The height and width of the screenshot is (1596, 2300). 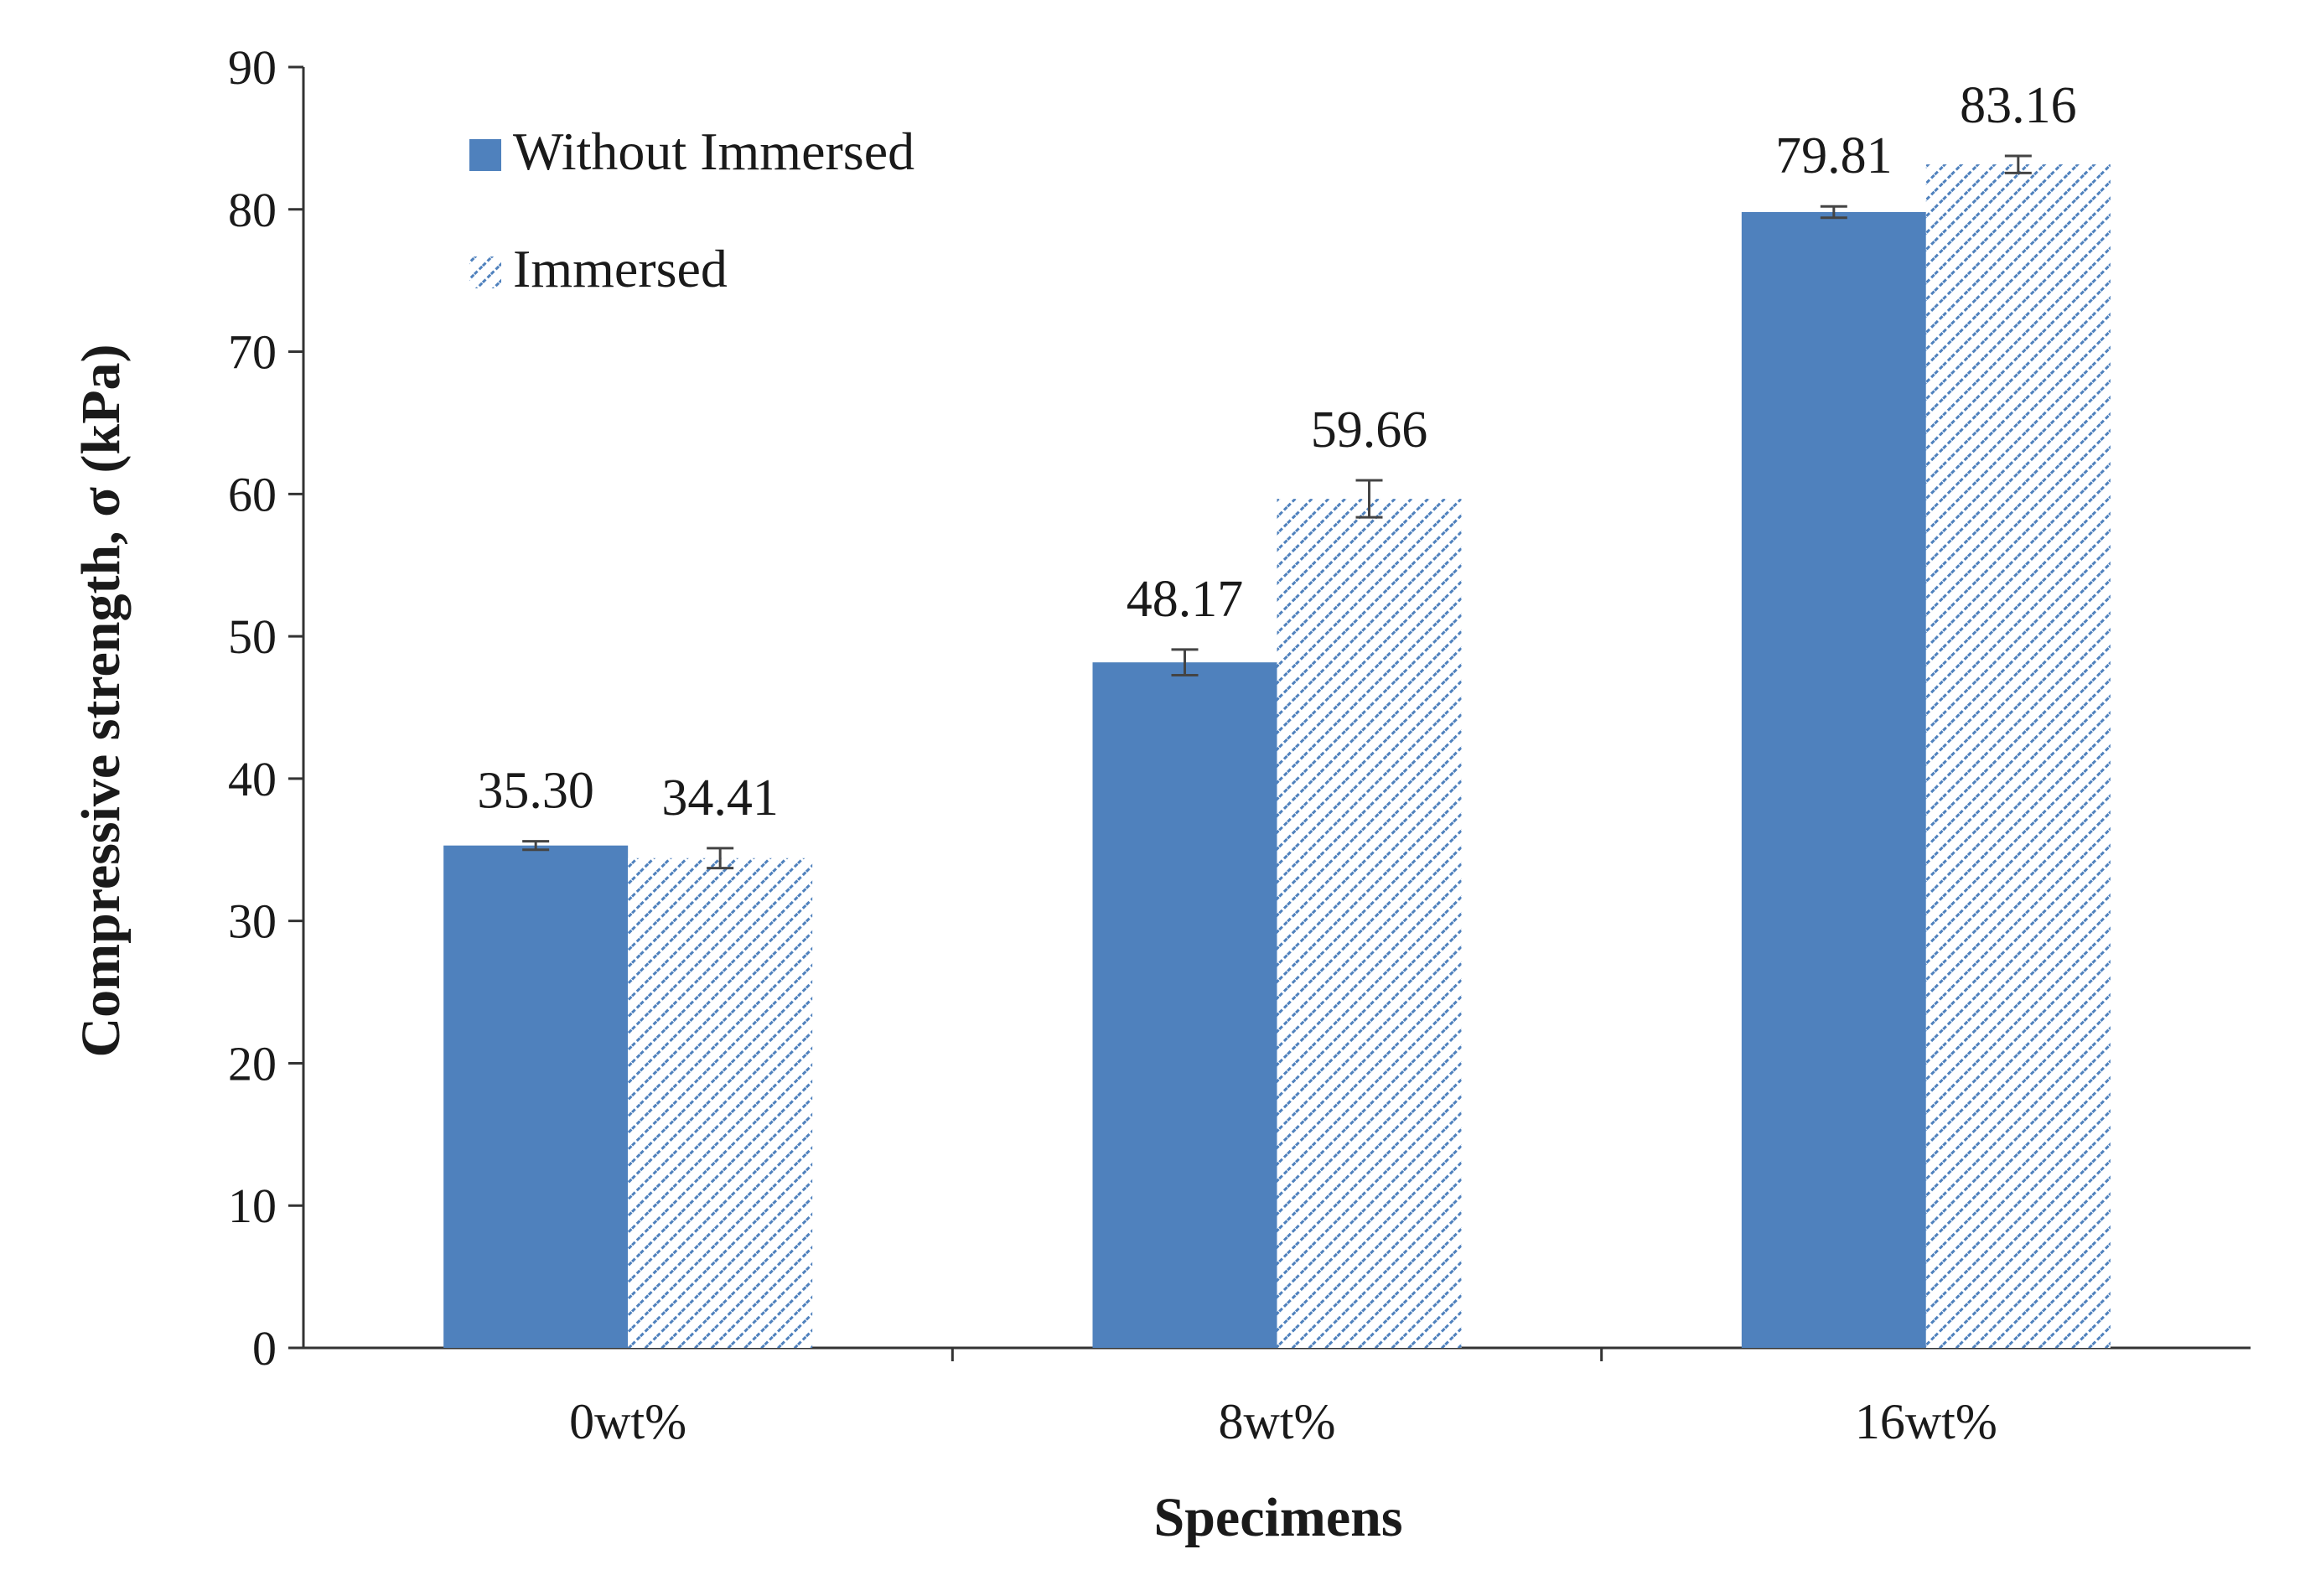 I want to click on y-tick-label: 60, so click(x=253, y=494).